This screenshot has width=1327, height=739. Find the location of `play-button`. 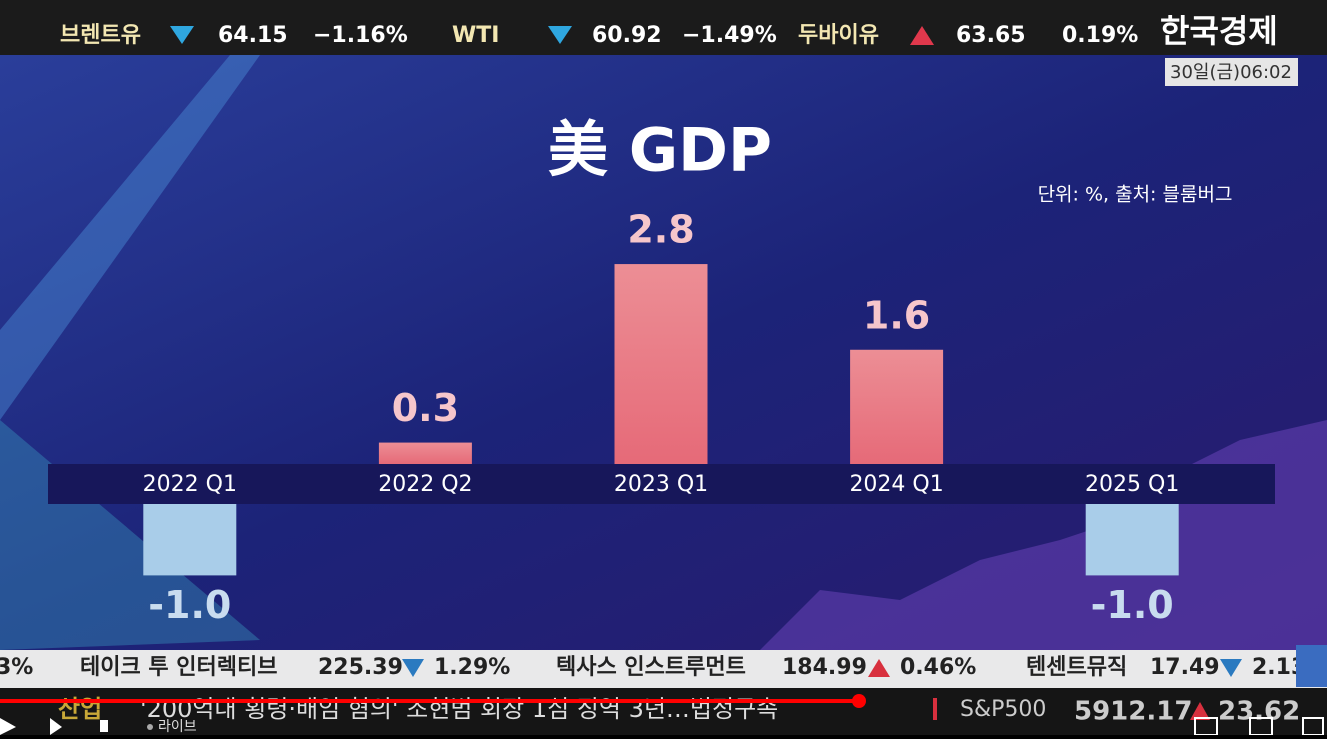

play-button is located at coordinates (8, 726).